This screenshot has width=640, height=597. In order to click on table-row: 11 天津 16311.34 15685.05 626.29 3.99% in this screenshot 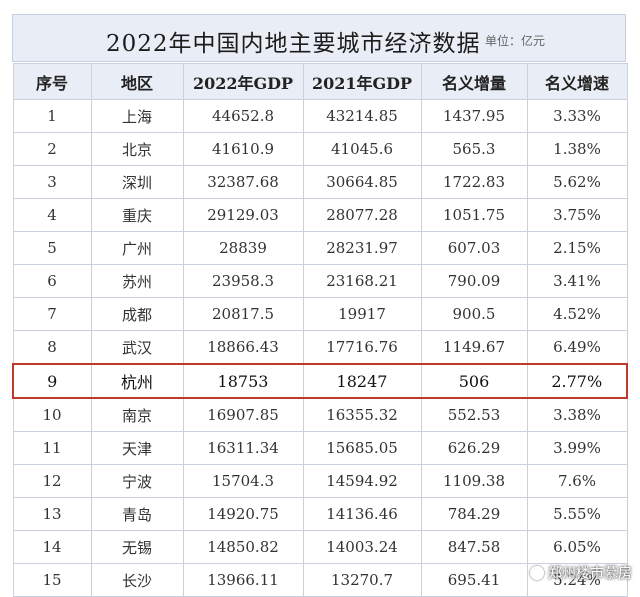, I will do `click(320, 448)`.